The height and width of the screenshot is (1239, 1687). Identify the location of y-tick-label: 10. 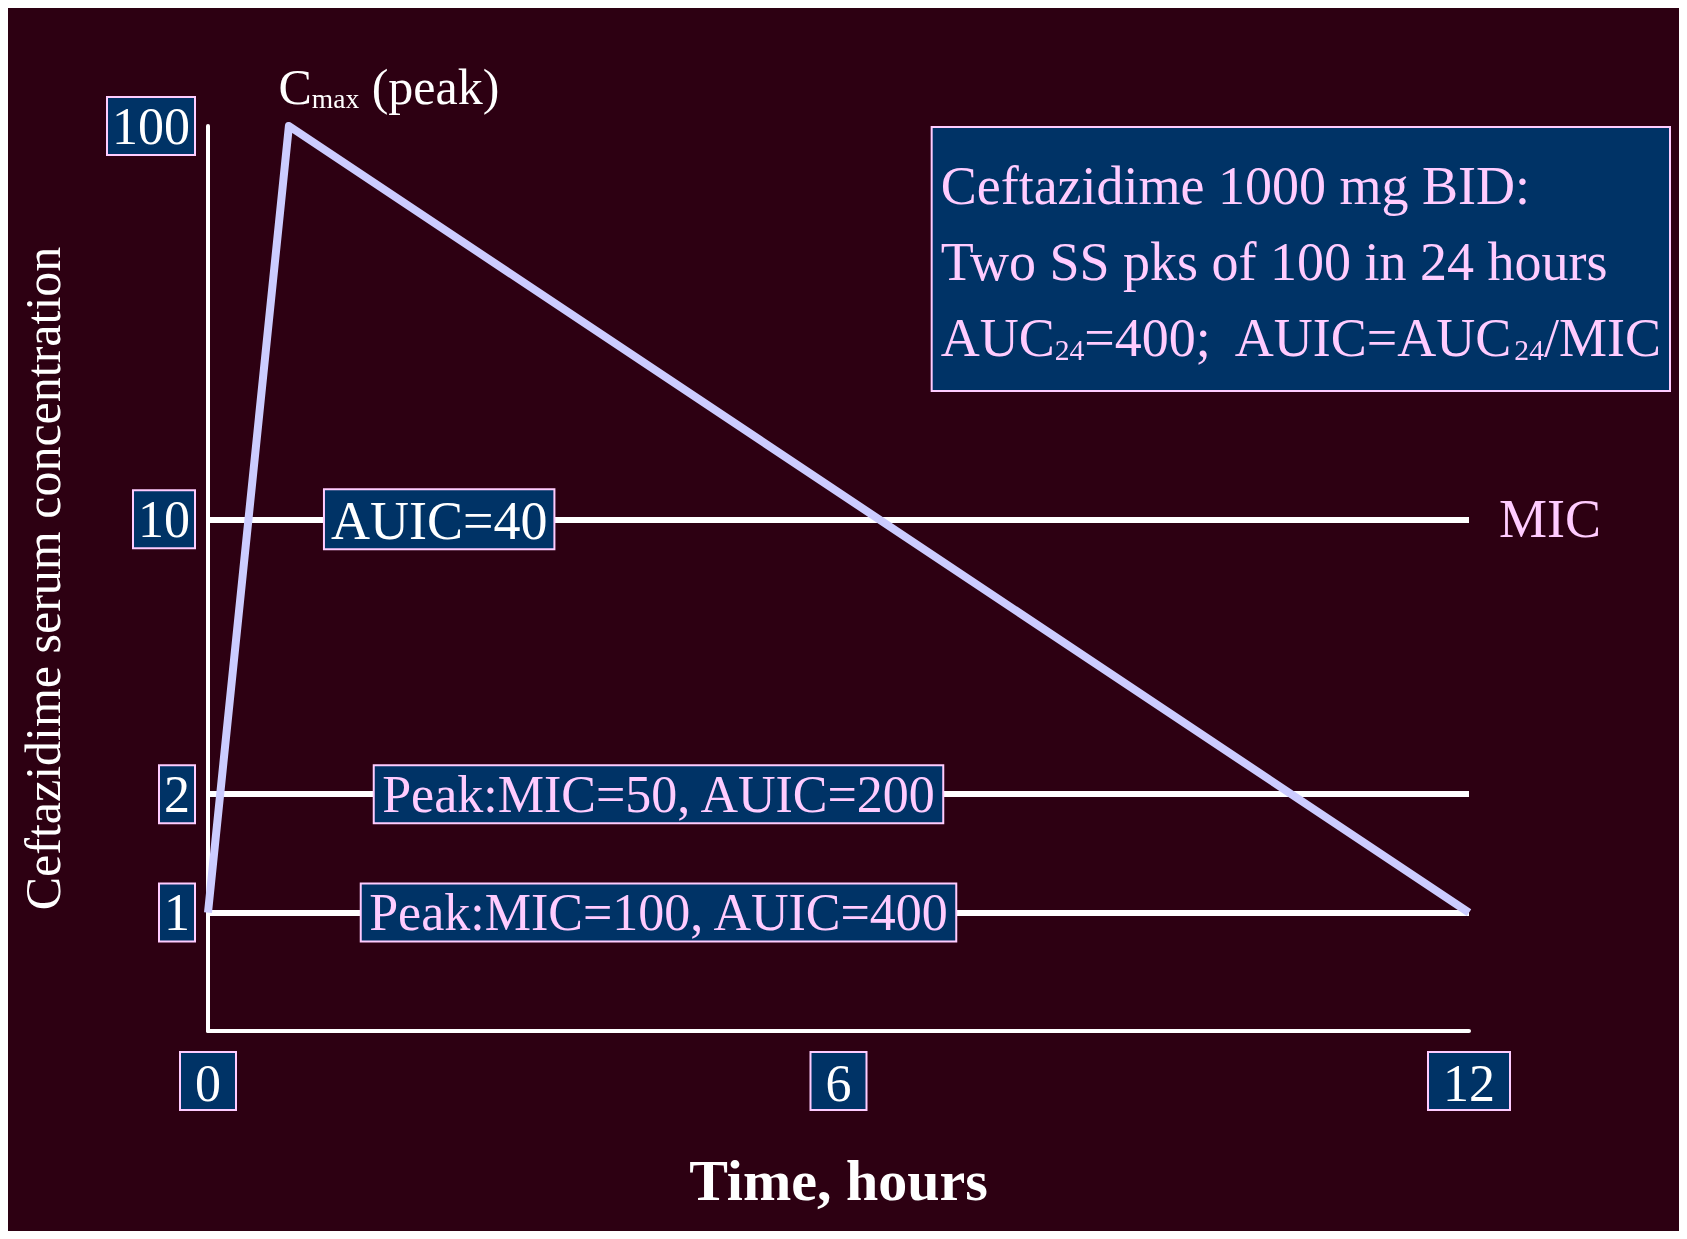
(164, 519).